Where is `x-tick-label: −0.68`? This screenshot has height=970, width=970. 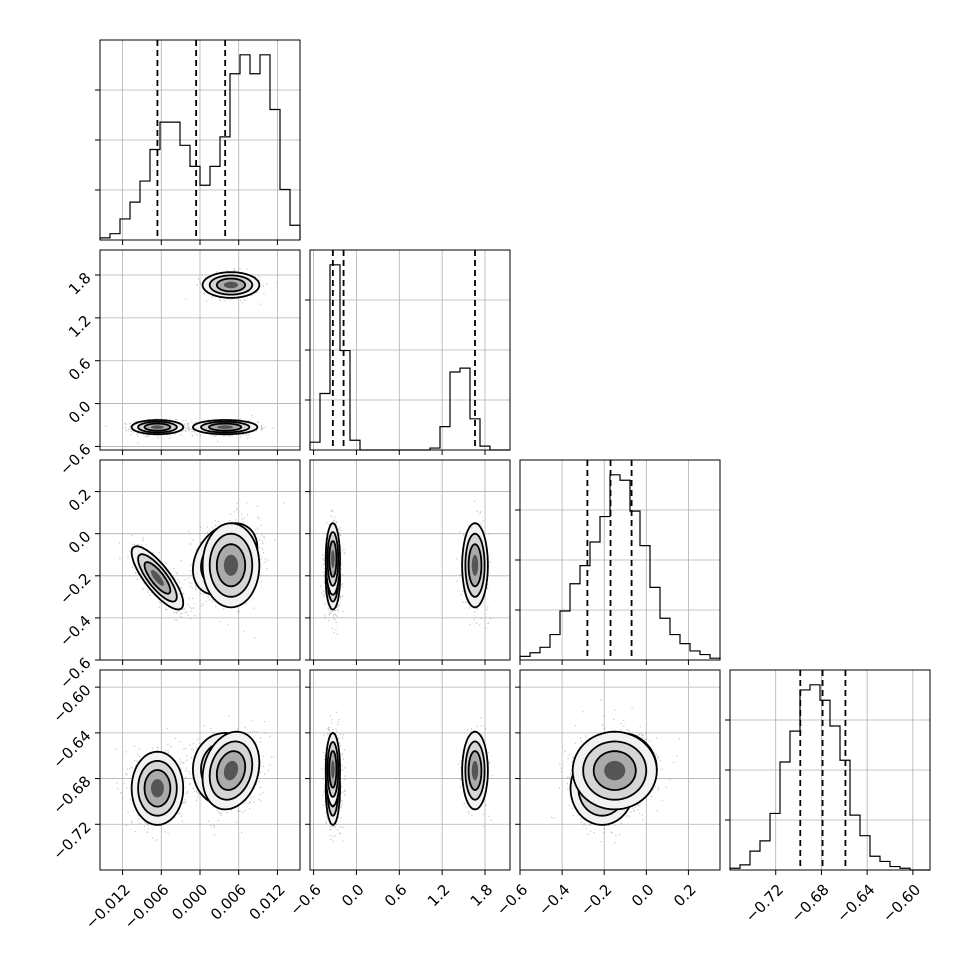
x-tick-label: −0.68 is located at coordinates (810, 903).